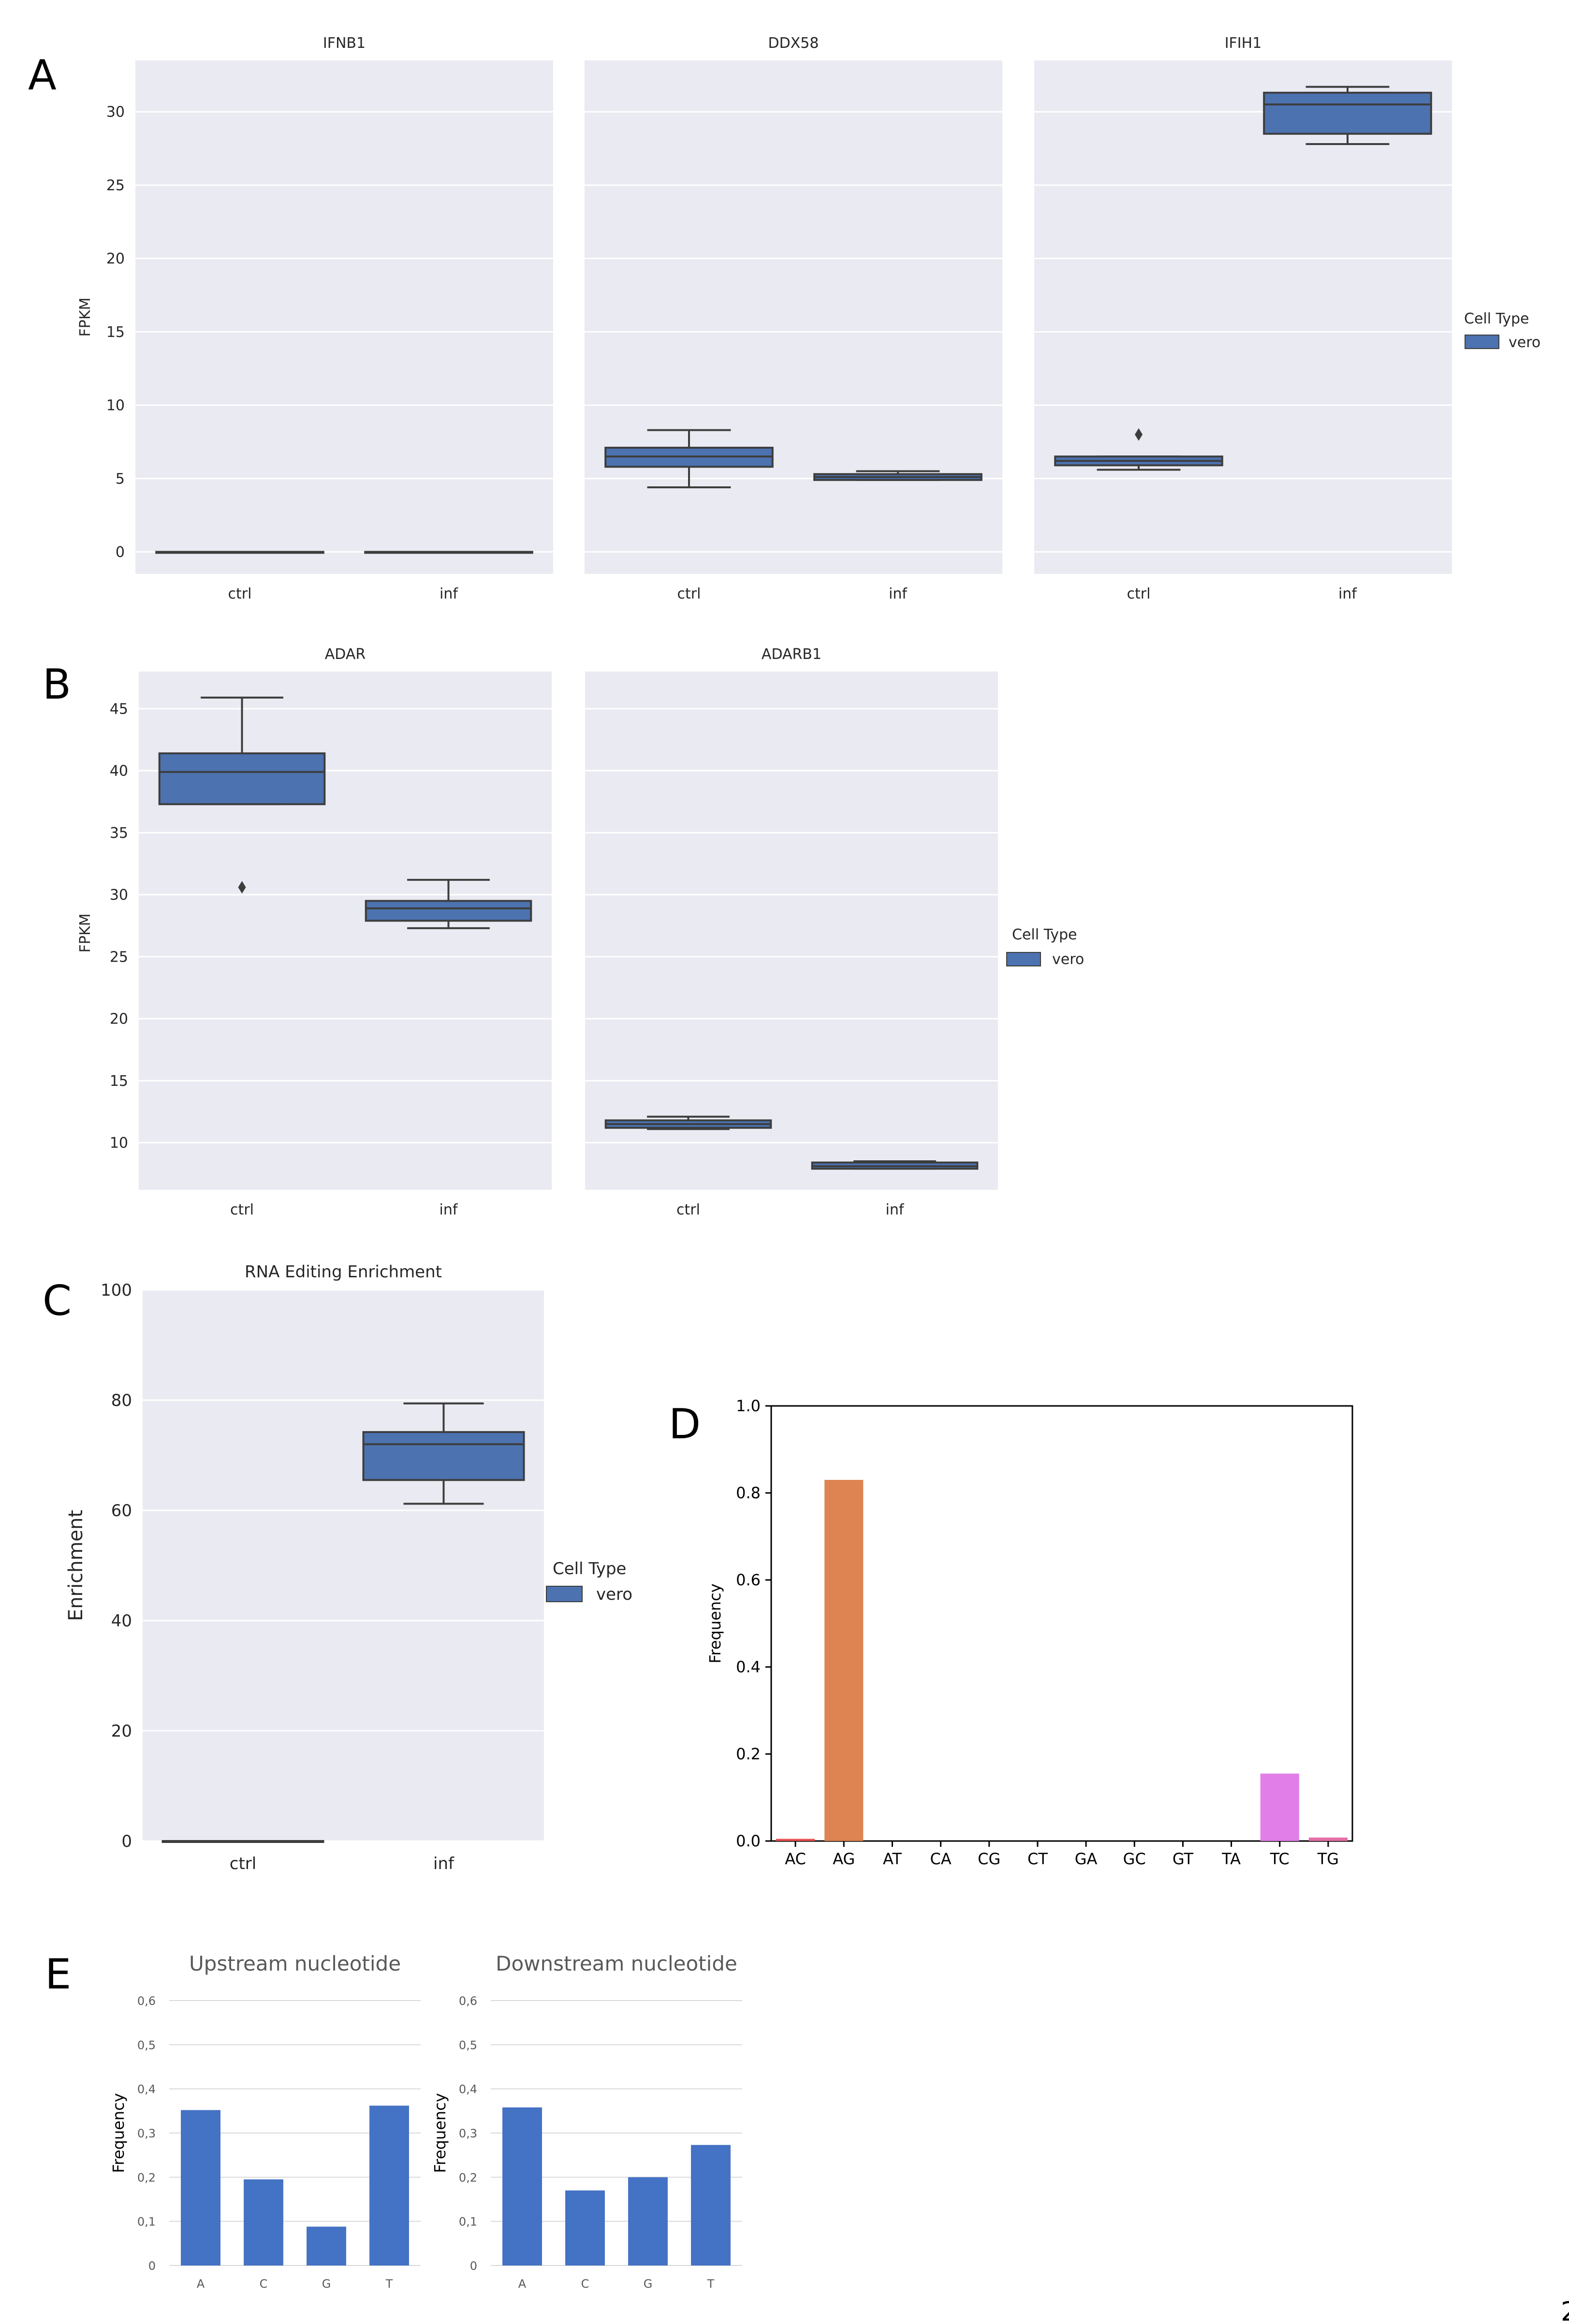 Image resolution: width=1569 pixels, height=2324 pixels. I want to click on facet-title: Upstream nucleotide, so click(295, 1964).